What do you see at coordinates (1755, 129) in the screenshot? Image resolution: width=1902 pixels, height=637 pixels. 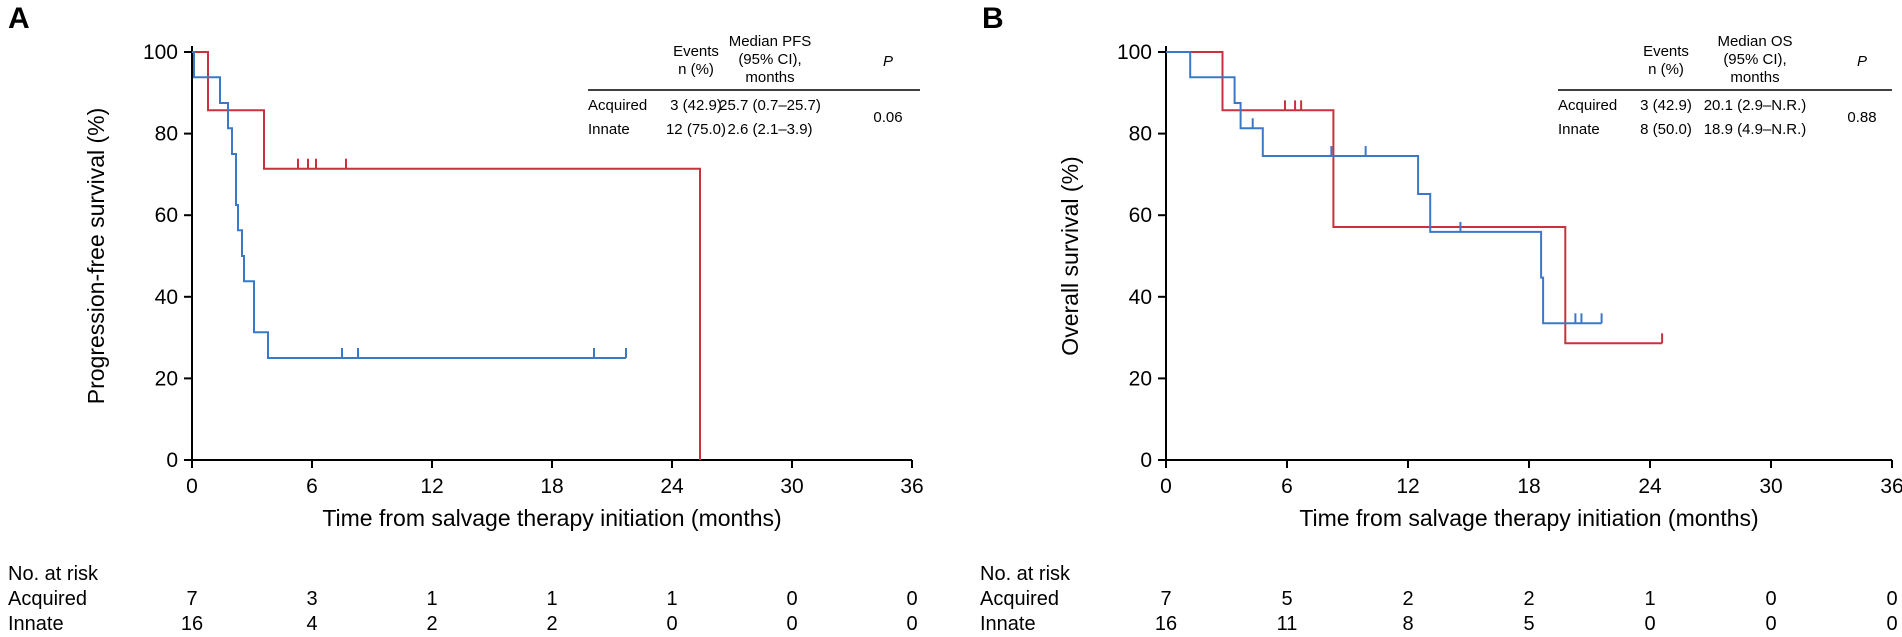 I see `stats-row-median: 18.9 (4.9–N.R.)` at bounding box center [1755, 129].